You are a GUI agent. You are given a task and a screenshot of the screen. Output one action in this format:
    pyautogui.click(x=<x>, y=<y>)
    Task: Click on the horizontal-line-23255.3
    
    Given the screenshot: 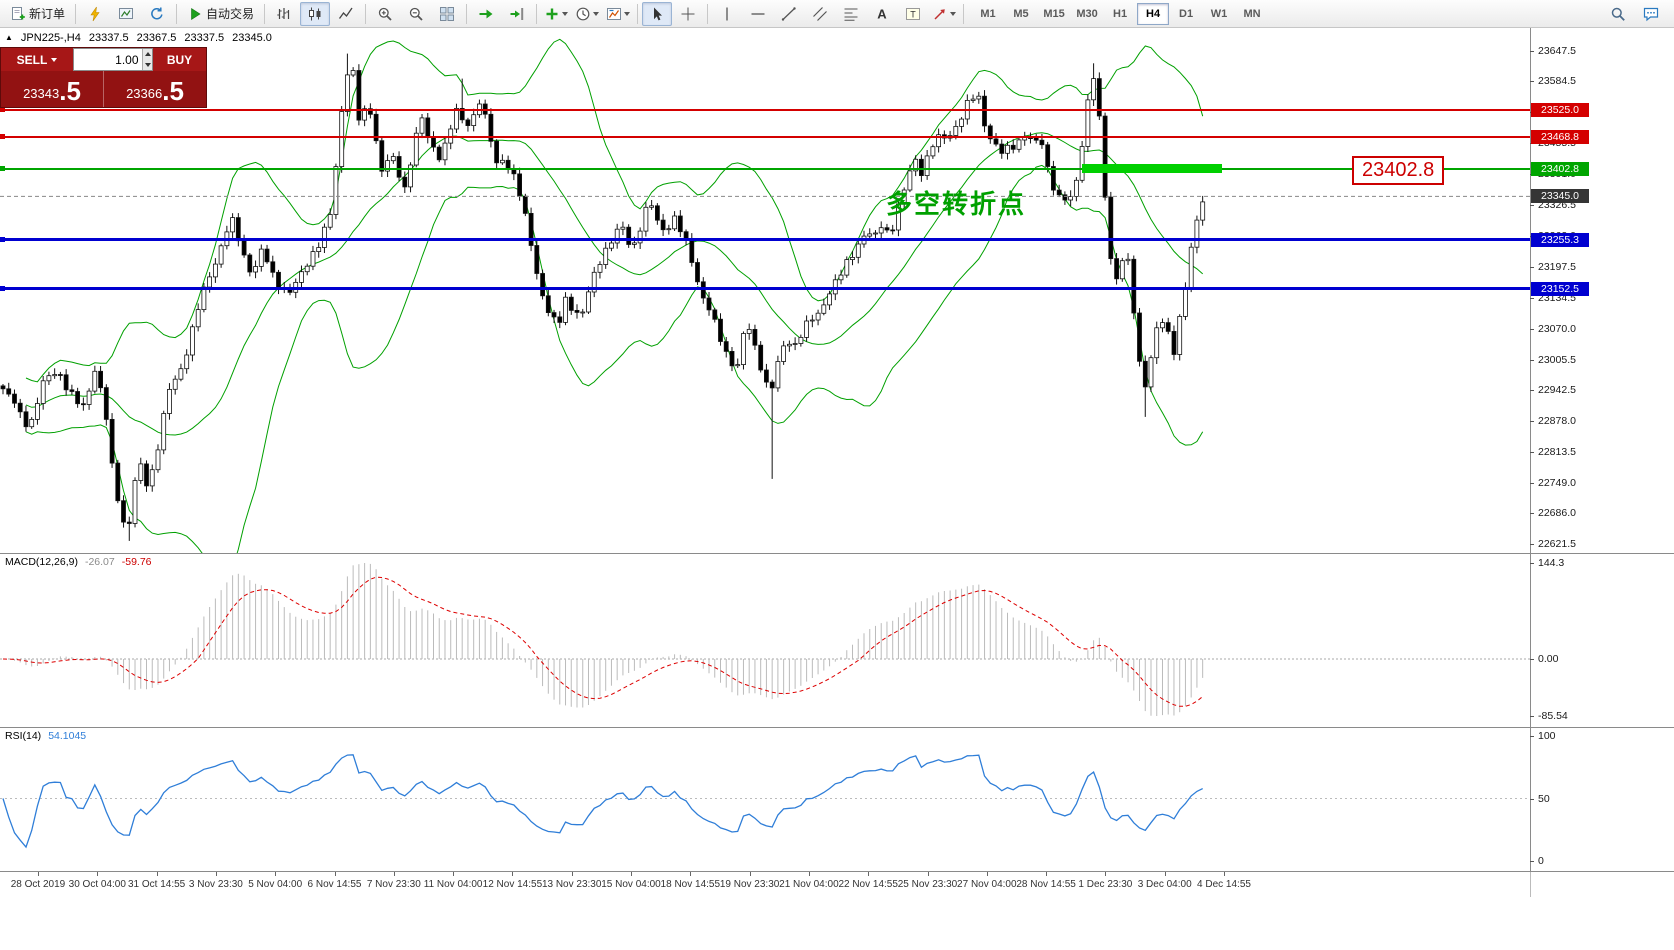 What is the action you would take?
    pyautogui.click(x=765, y=239)
    